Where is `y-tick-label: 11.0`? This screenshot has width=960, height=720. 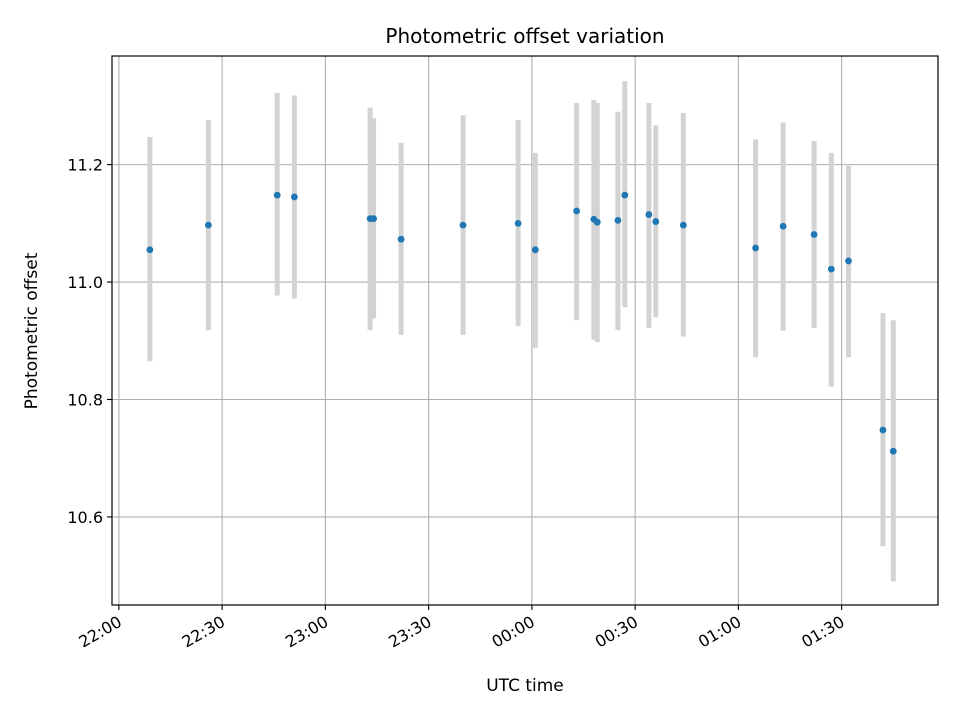
y-tick-label: 11.0 is located at coordinates (85, 282).